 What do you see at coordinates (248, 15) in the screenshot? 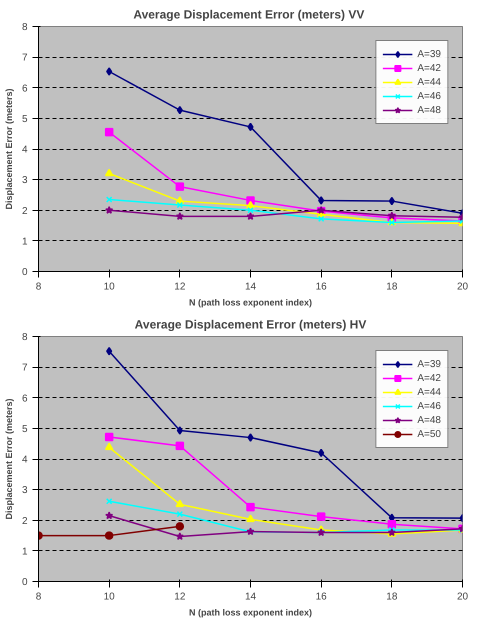
I see `chart-title: Average Displacement Error (meters) VV` at bounding box center [248, 15].